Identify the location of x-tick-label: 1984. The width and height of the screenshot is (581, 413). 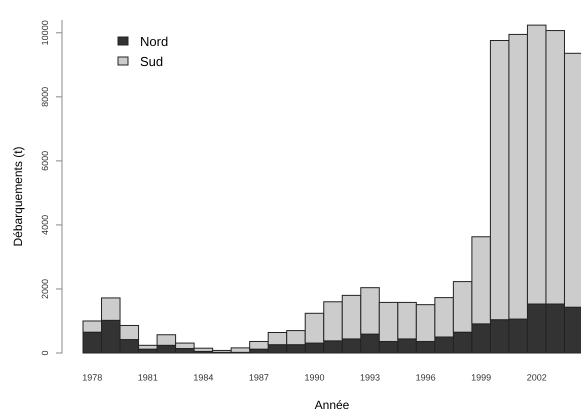
(203, 377).